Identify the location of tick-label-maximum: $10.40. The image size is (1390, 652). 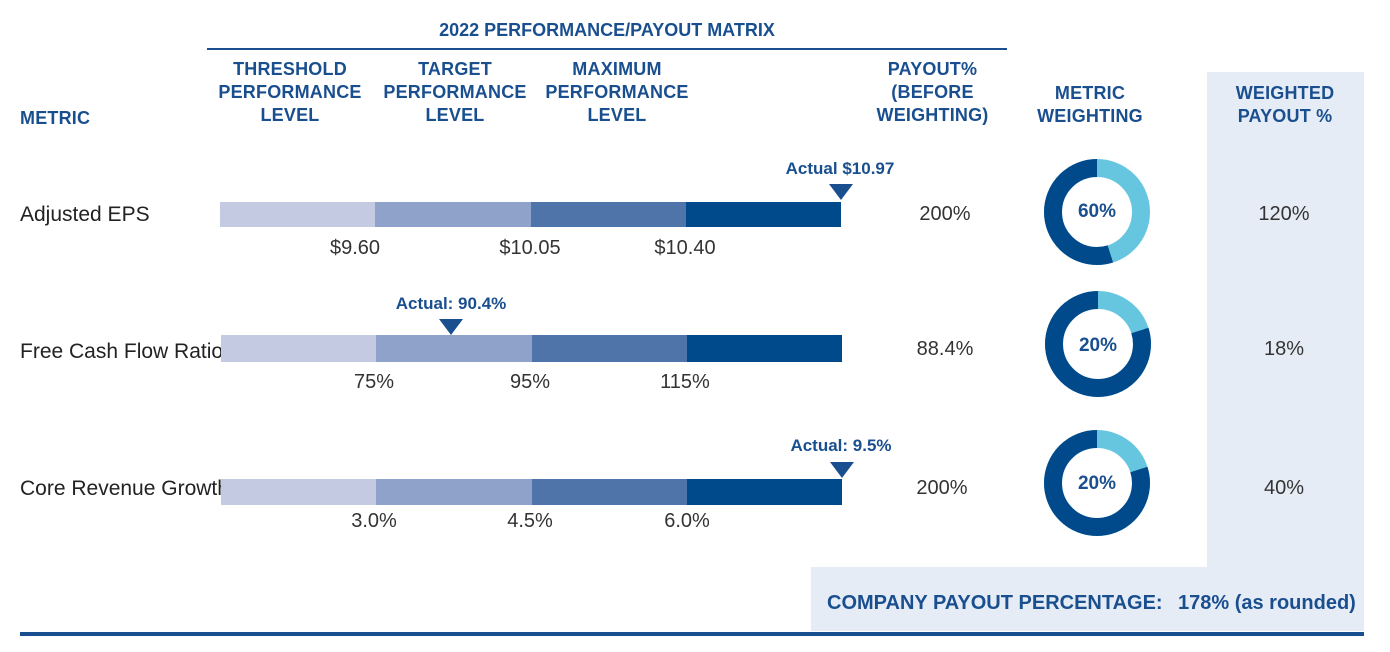
(685, 248).